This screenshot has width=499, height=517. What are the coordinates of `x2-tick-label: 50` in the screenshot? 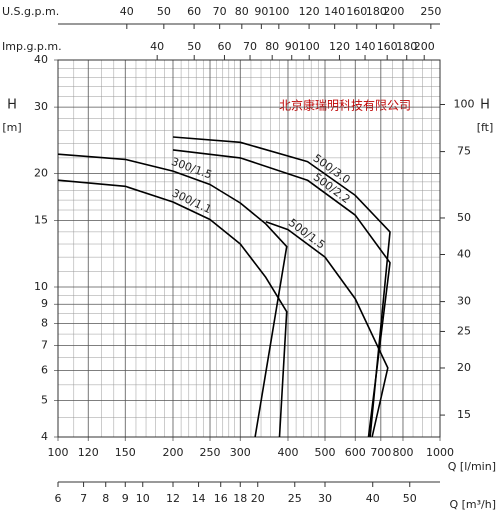 It's located at (164, 11).